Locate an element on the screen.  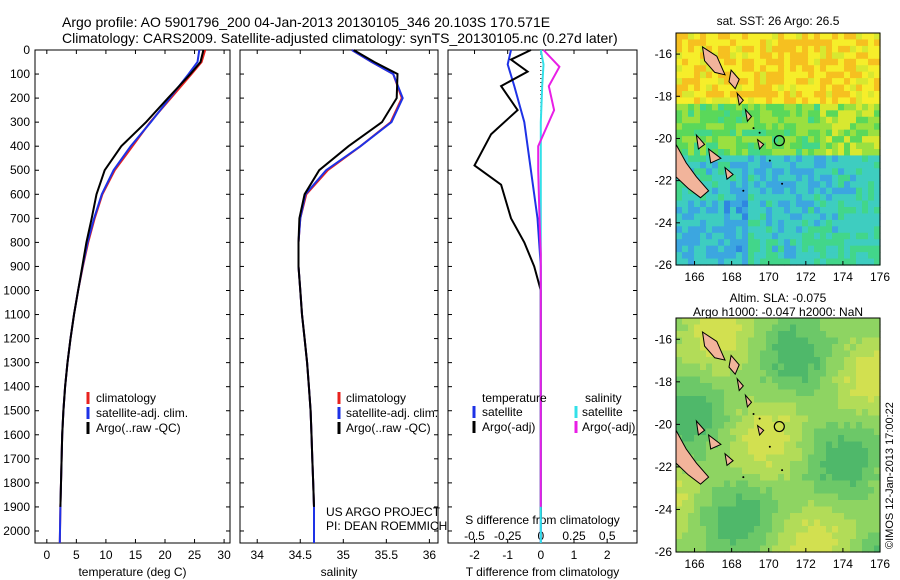
depth-tick-label: 200 is located at coordinates (20, 98).